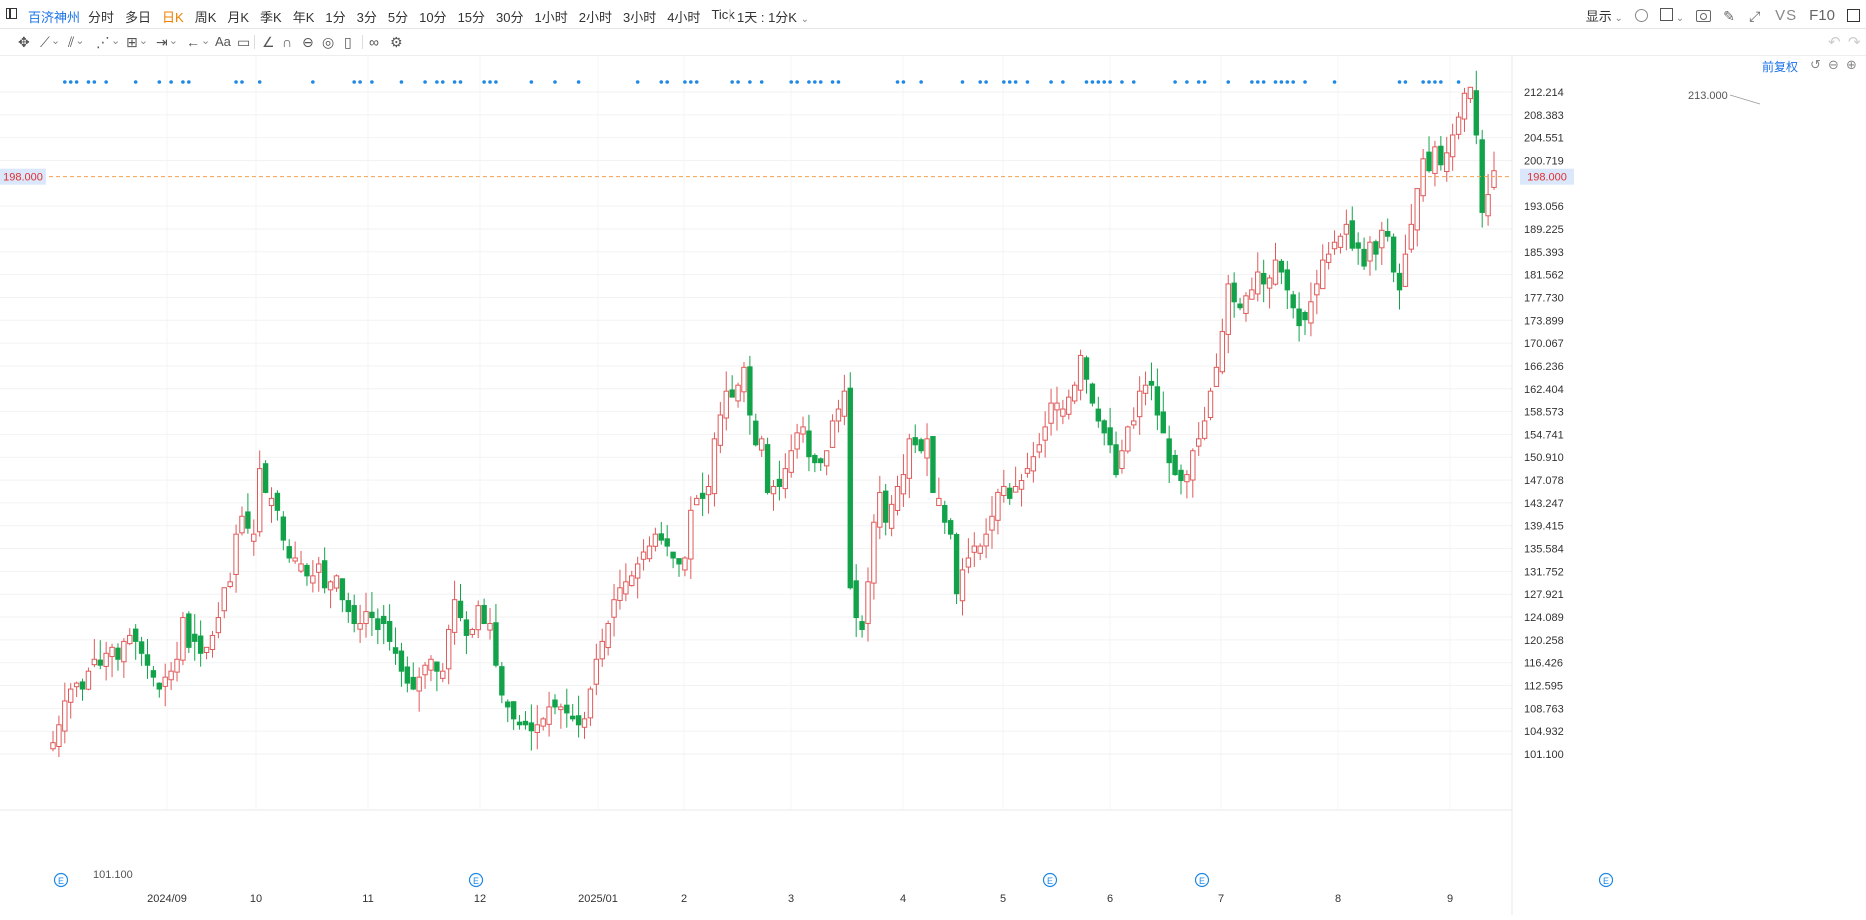 This screenshot has height=920, width=1866. I want to click on vs-button: VS, so click(1786, 15).